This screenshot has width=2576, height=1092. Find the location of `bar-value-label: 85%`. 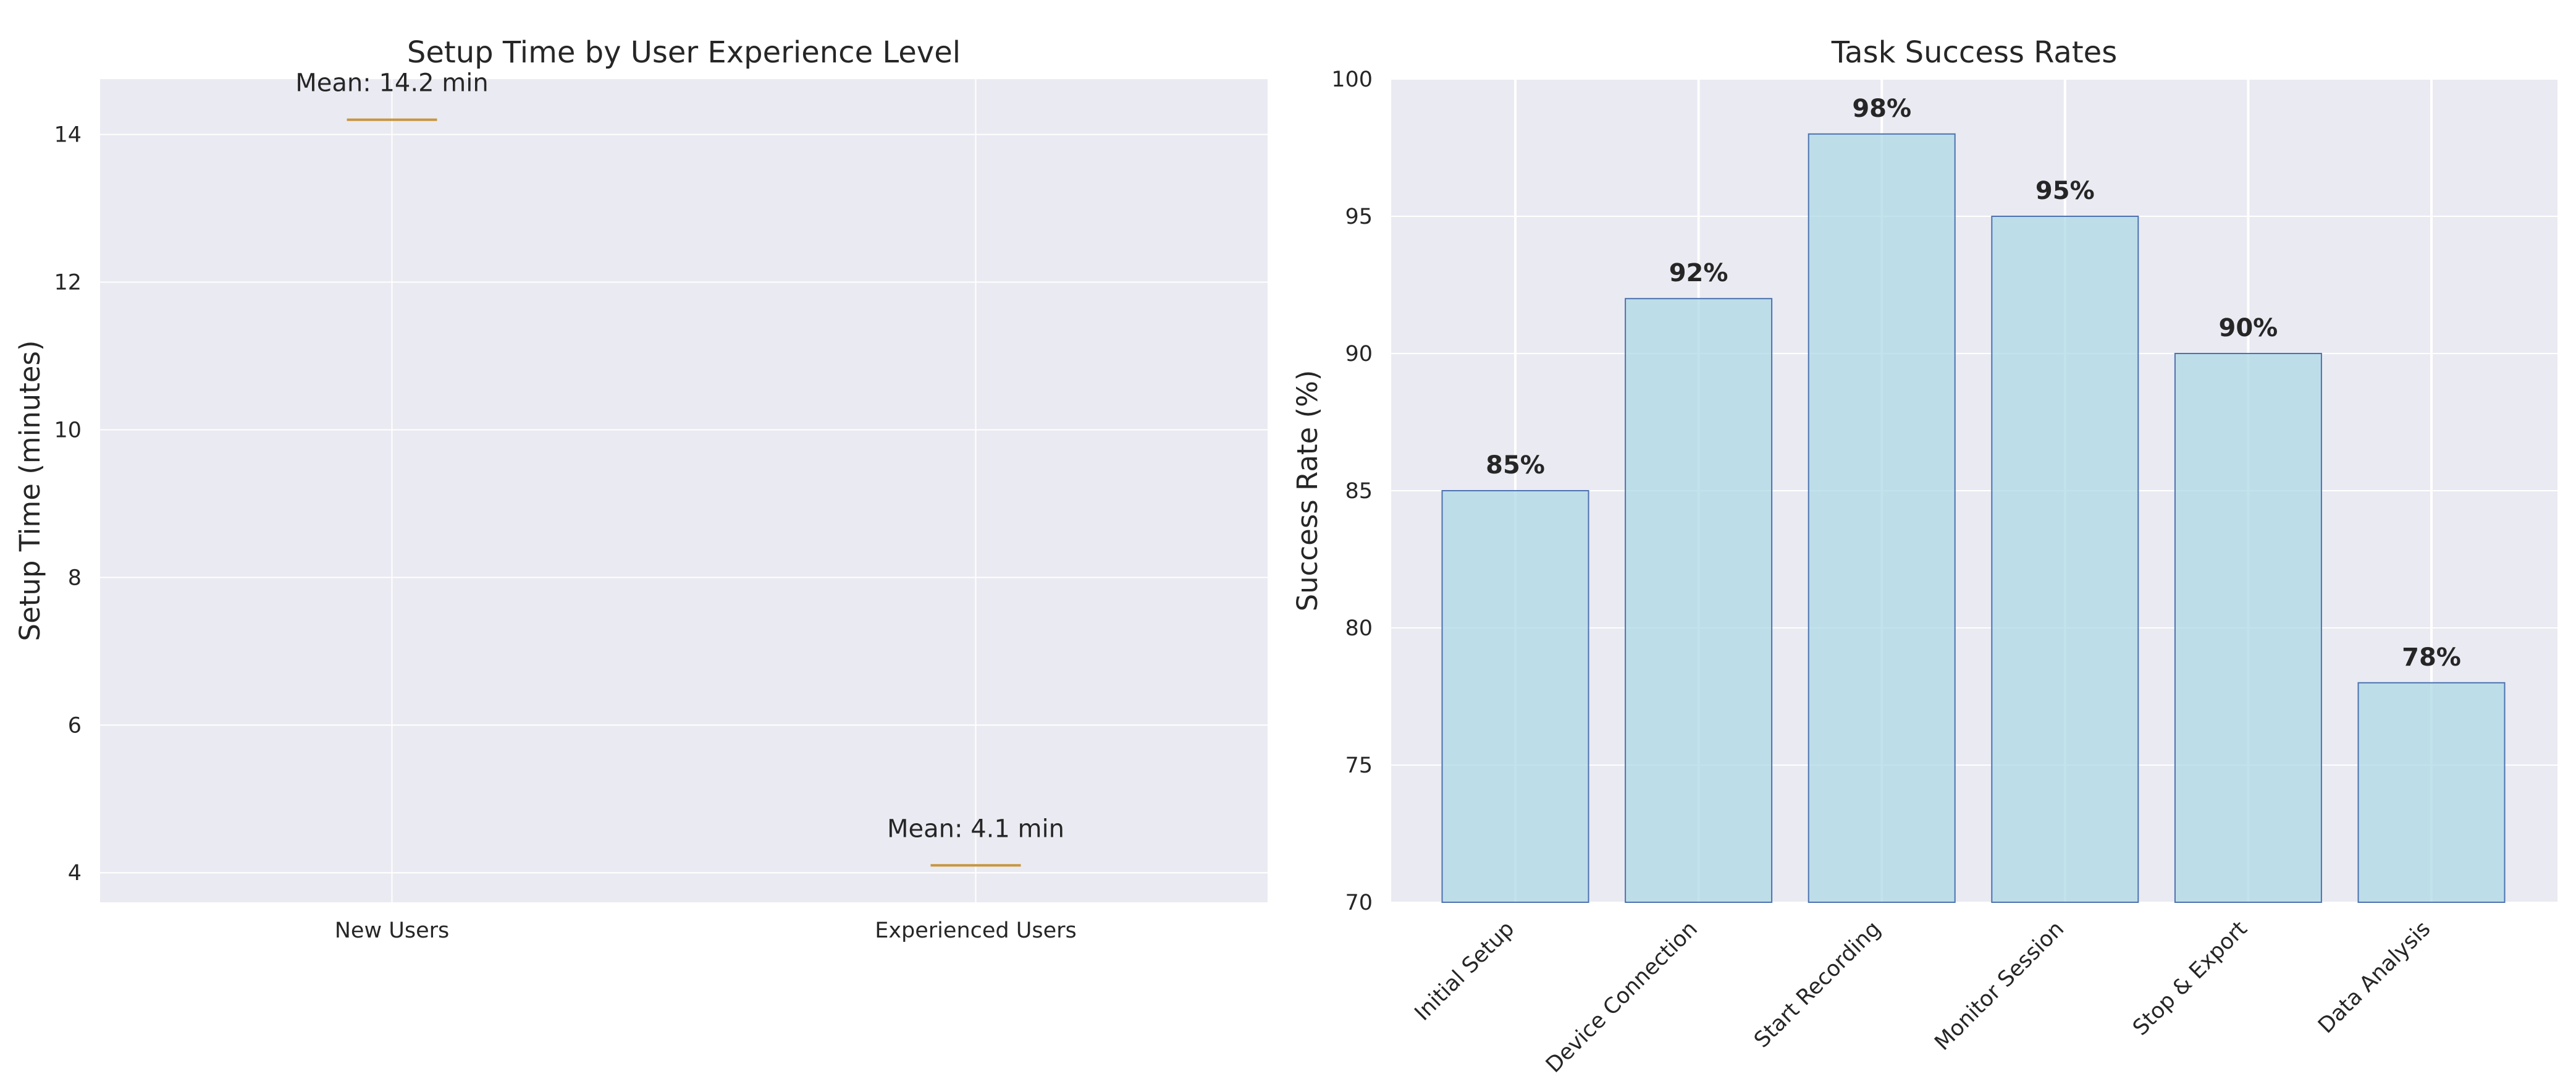

bar-value-label: 85% is located at coordinates (1515, 465).